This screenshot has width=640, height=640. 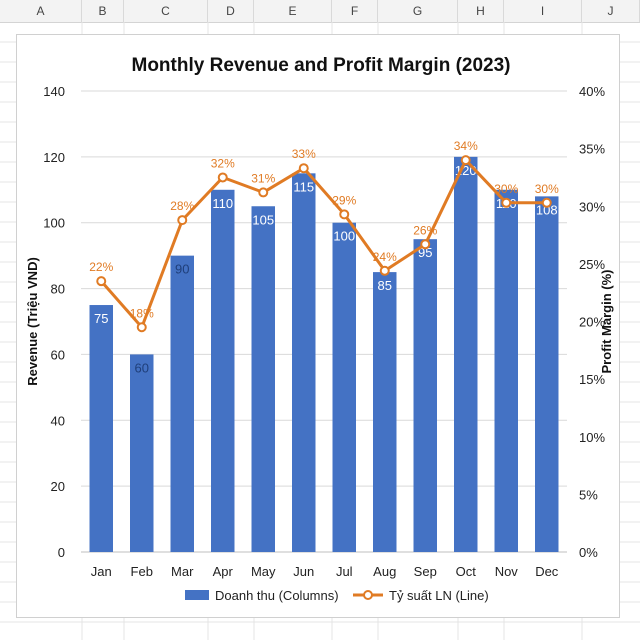 What do you see at coordinates (592, 149) in the screenshot?
I see `y2-tick-label: 35%` at bounding box center [592, 149].